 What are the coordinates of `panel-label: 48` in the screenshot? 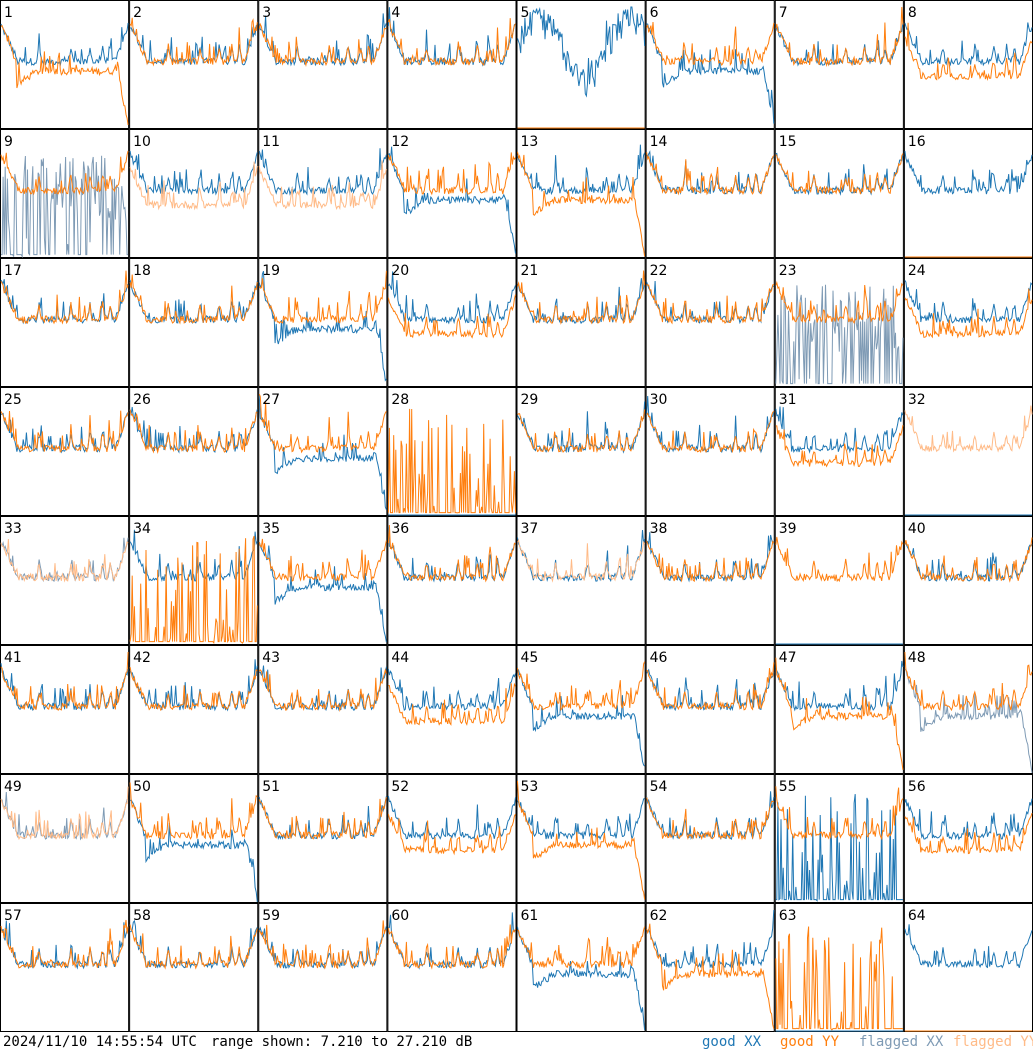 It's located at (917, 658).